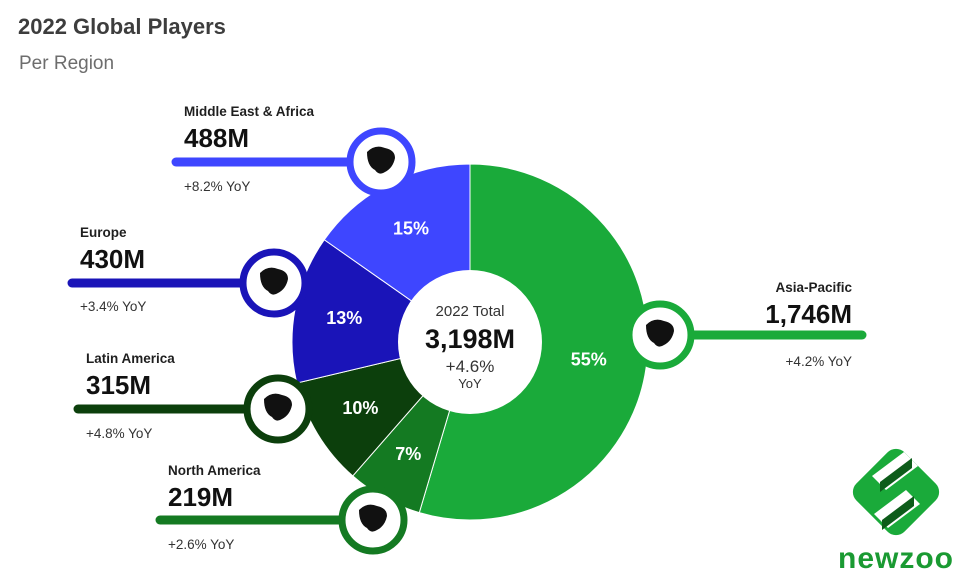 This screenshot has width=962, height=587. I want to click on map-north-america-icon, so click(373, 518).